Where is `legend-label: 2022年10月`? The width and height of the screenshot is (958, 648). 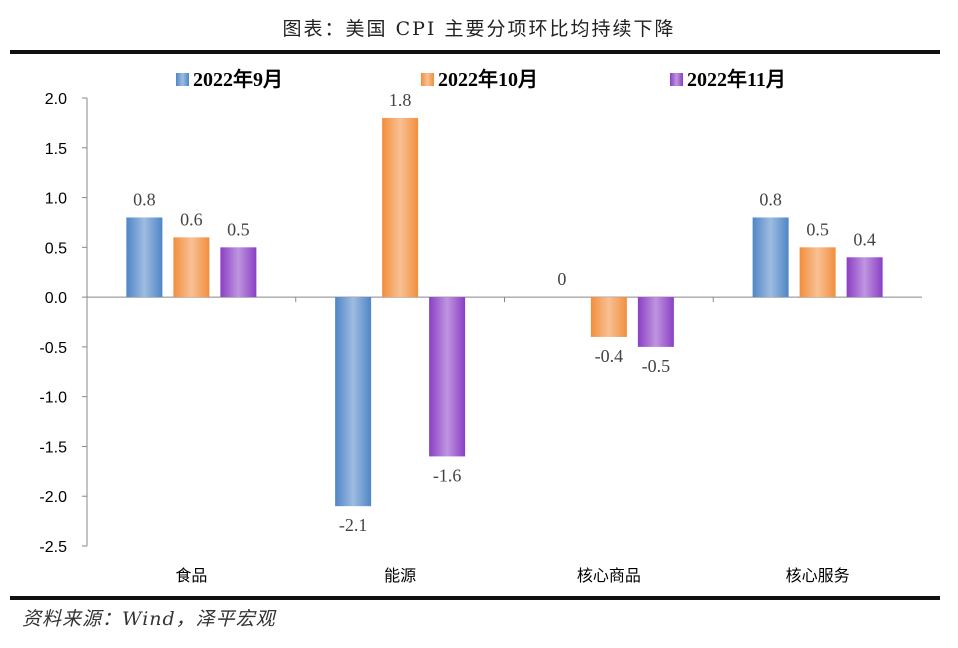 legend-label: 2022年10月 is located at coordinates (488, 79).